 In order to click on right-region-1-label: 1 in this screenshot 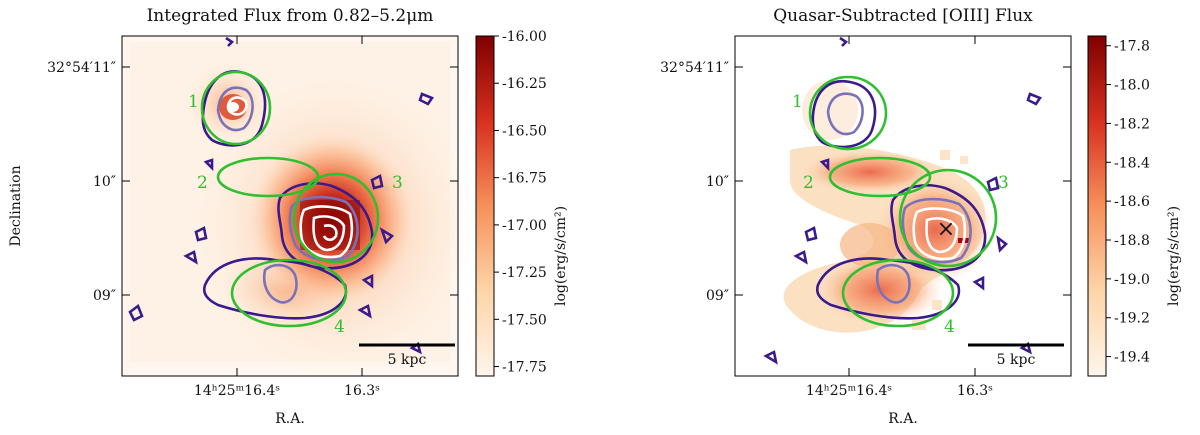, I will do `click(797, 102)`.